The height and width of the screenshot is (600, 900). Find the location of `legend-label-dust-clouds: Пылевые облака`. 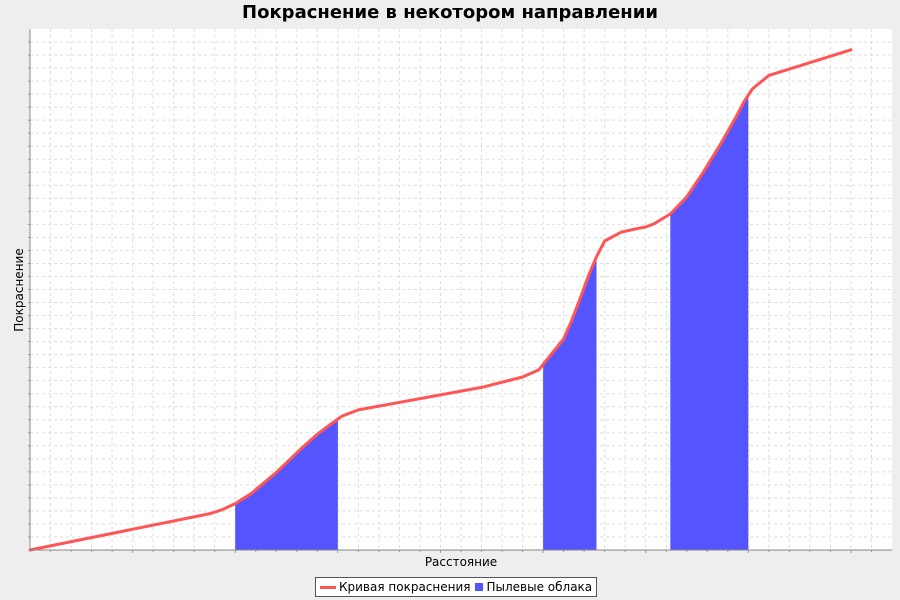

legend-label-dust-clouds: Пылевые облака is located at coordinates (539, 587).